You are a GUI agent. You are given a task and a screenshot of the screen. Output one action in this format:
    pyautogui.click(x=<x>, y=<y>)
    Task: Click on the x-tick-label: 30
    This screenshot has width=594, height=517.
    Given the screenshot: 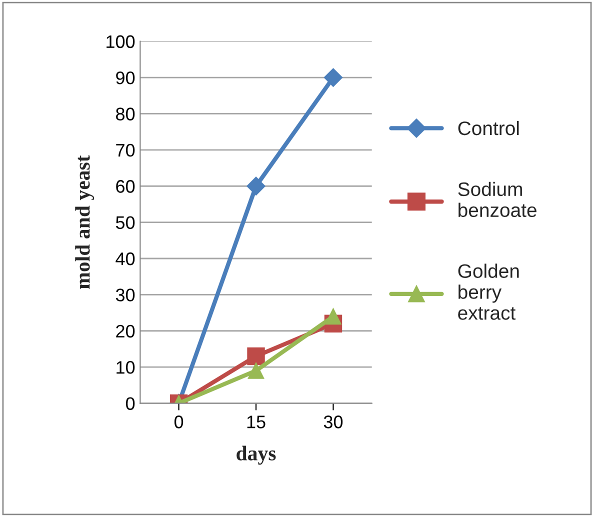 What is the action you would take?
    pyautogui.click(x=333, y=422)
    